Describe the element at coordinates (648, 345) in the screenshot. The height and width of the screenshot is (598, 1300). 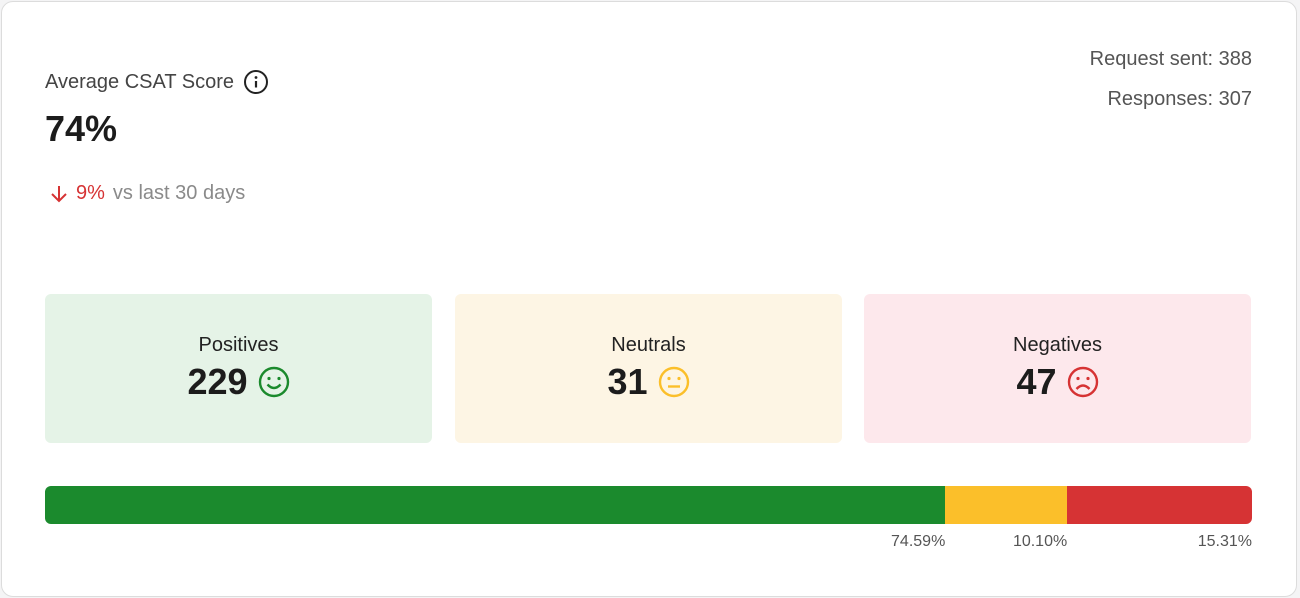
I see `card-label: Neutrals` at that location.